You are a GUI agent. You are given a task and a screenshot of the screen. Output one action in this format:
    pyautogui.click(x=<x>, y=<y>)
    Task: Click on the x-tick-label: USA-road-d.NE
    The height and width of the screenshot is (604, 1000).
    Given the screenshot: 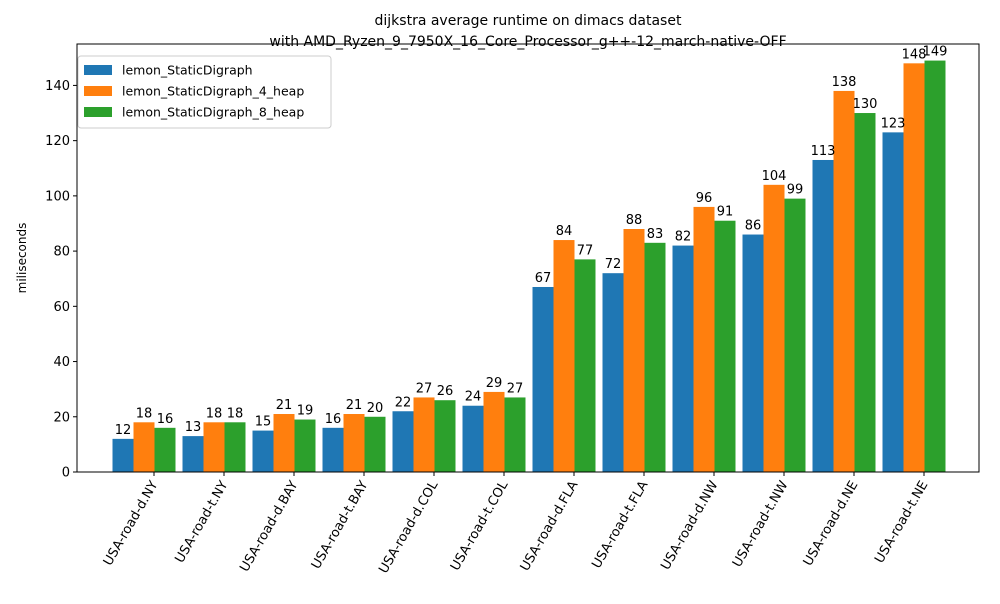 What is the action you would take?
    pyautogui.click(x=831, y=524)
    